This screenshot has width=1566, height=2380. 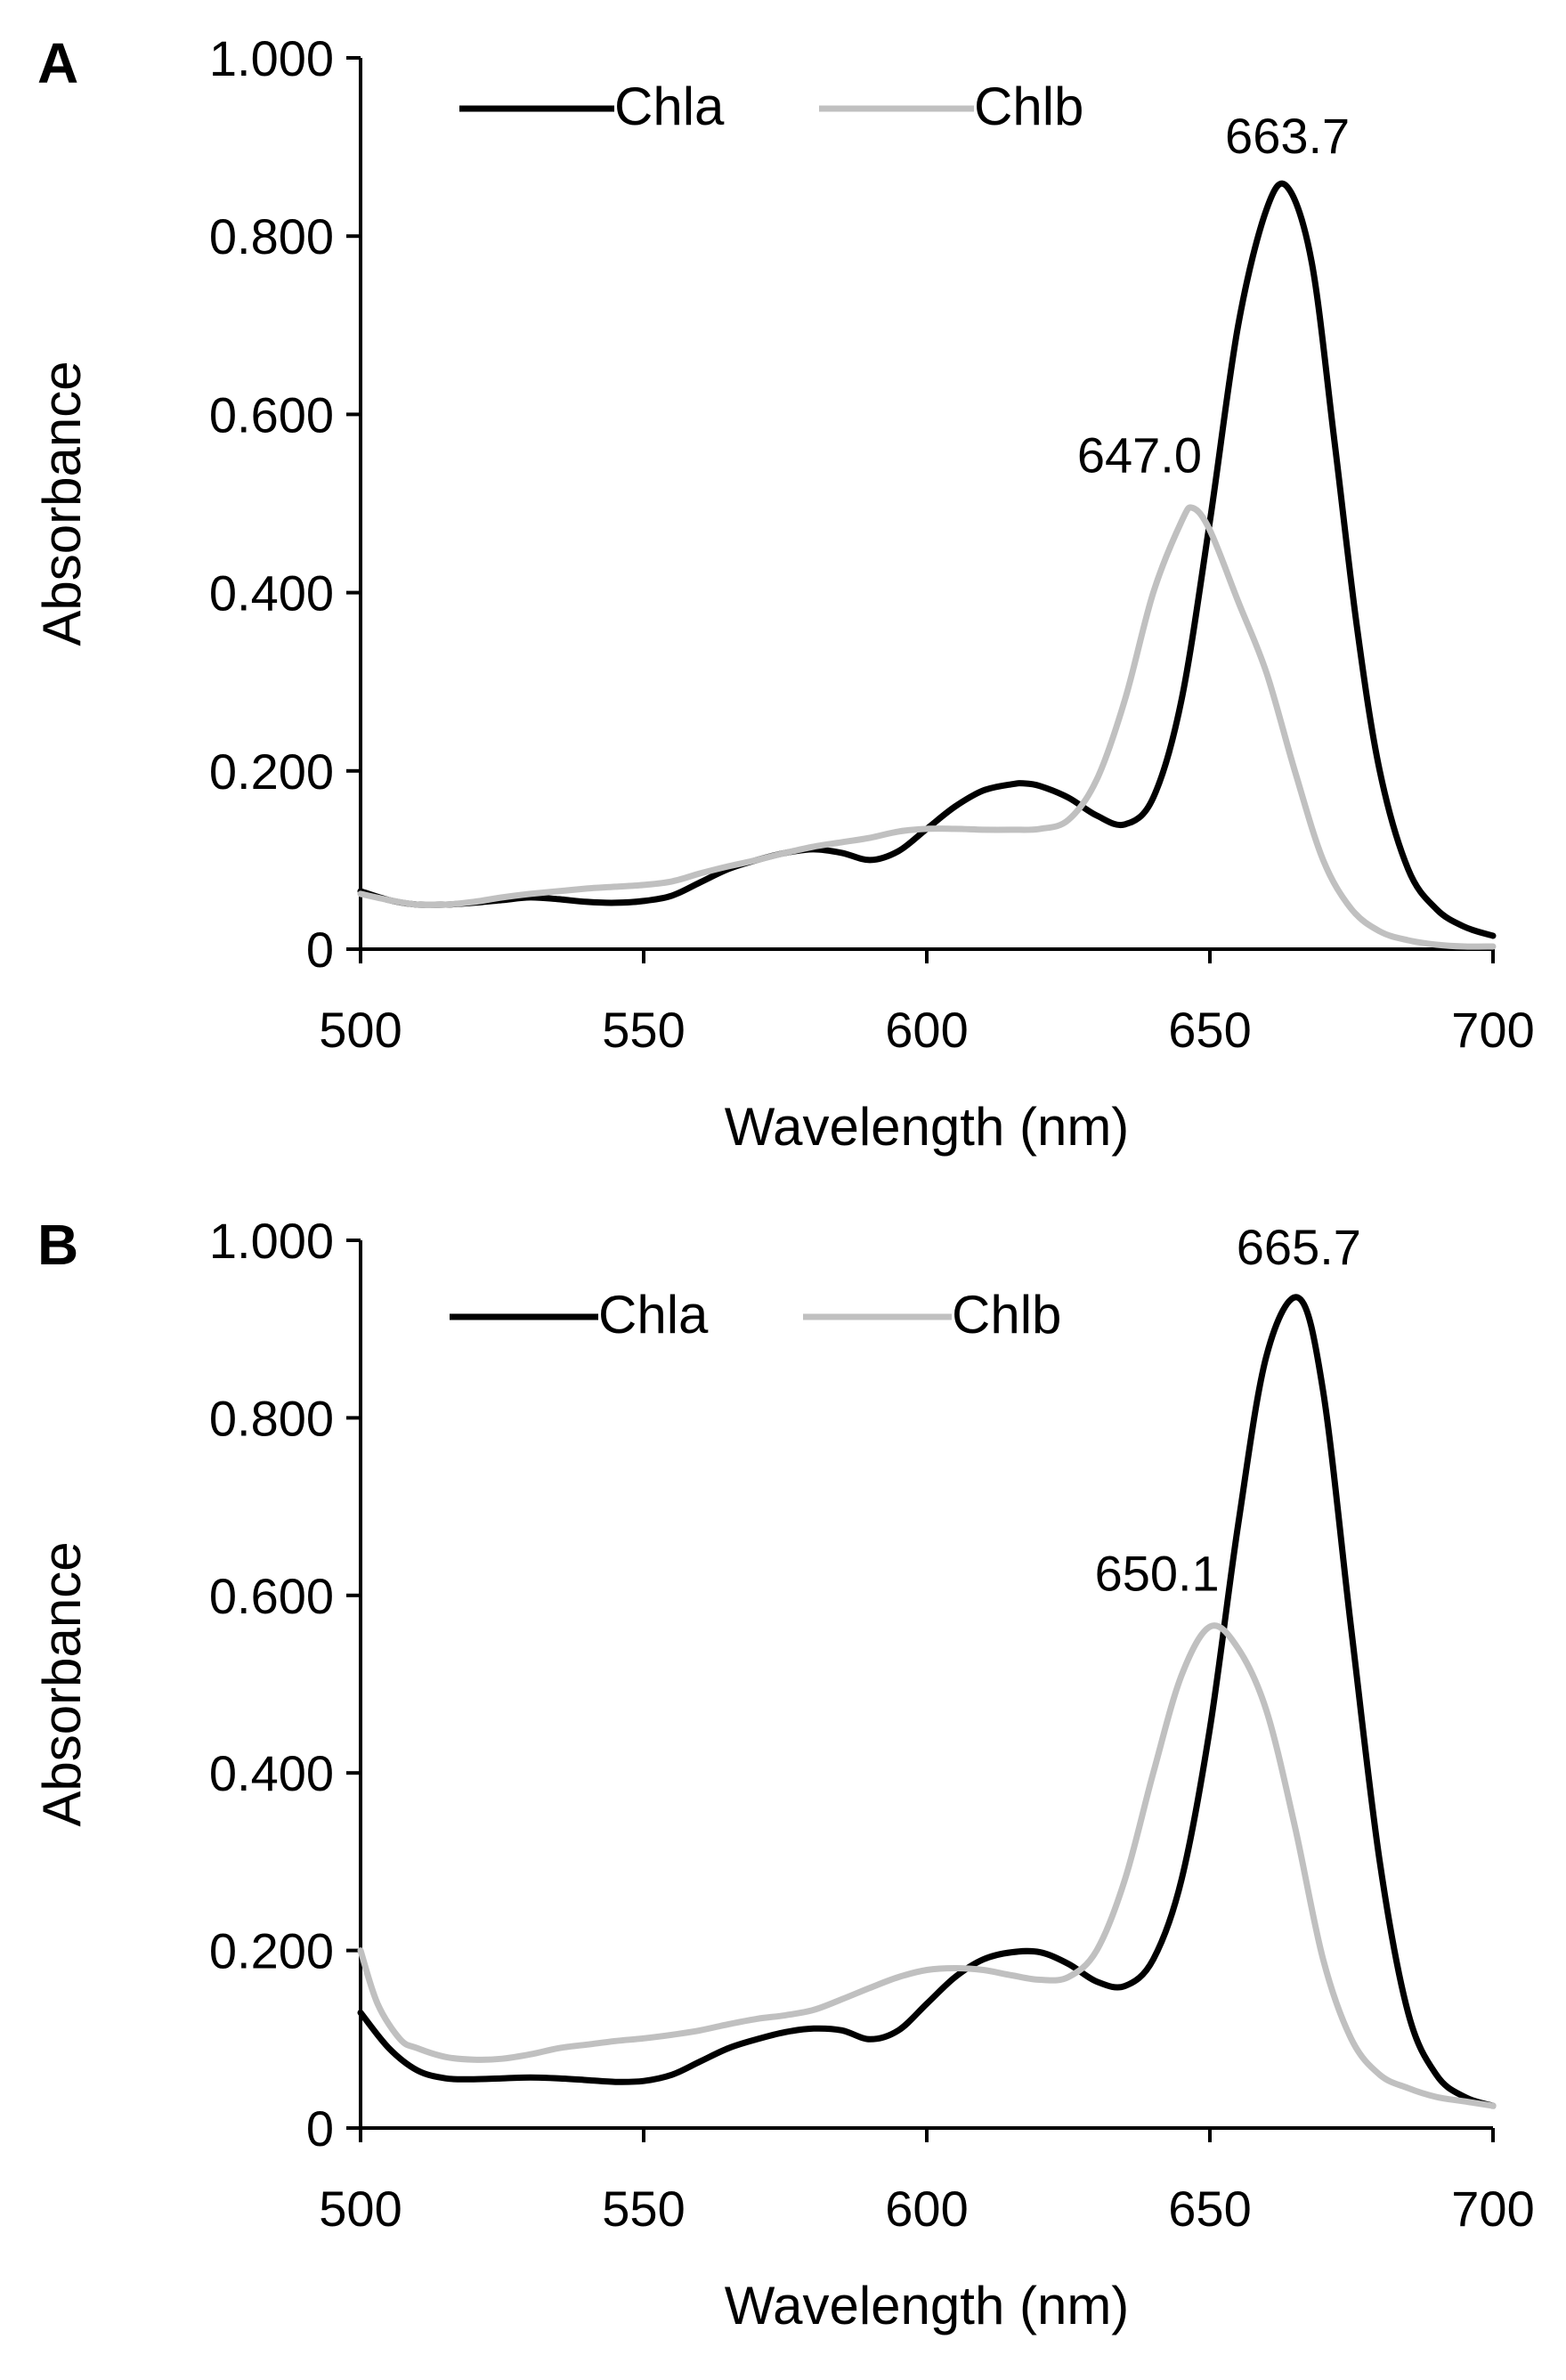 I want to click on peak-label: 647.0, so click(x=1139, y=455).